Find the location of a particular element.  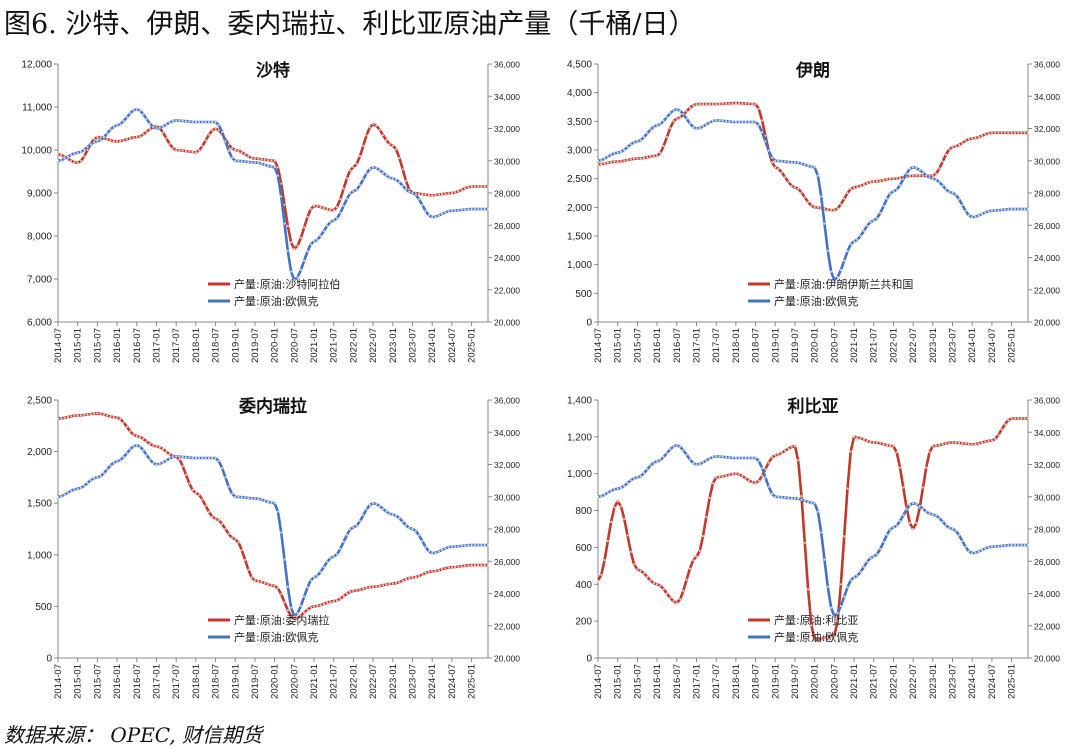

right-tick-label: 24,000 is located at coordinates (1047, 258).